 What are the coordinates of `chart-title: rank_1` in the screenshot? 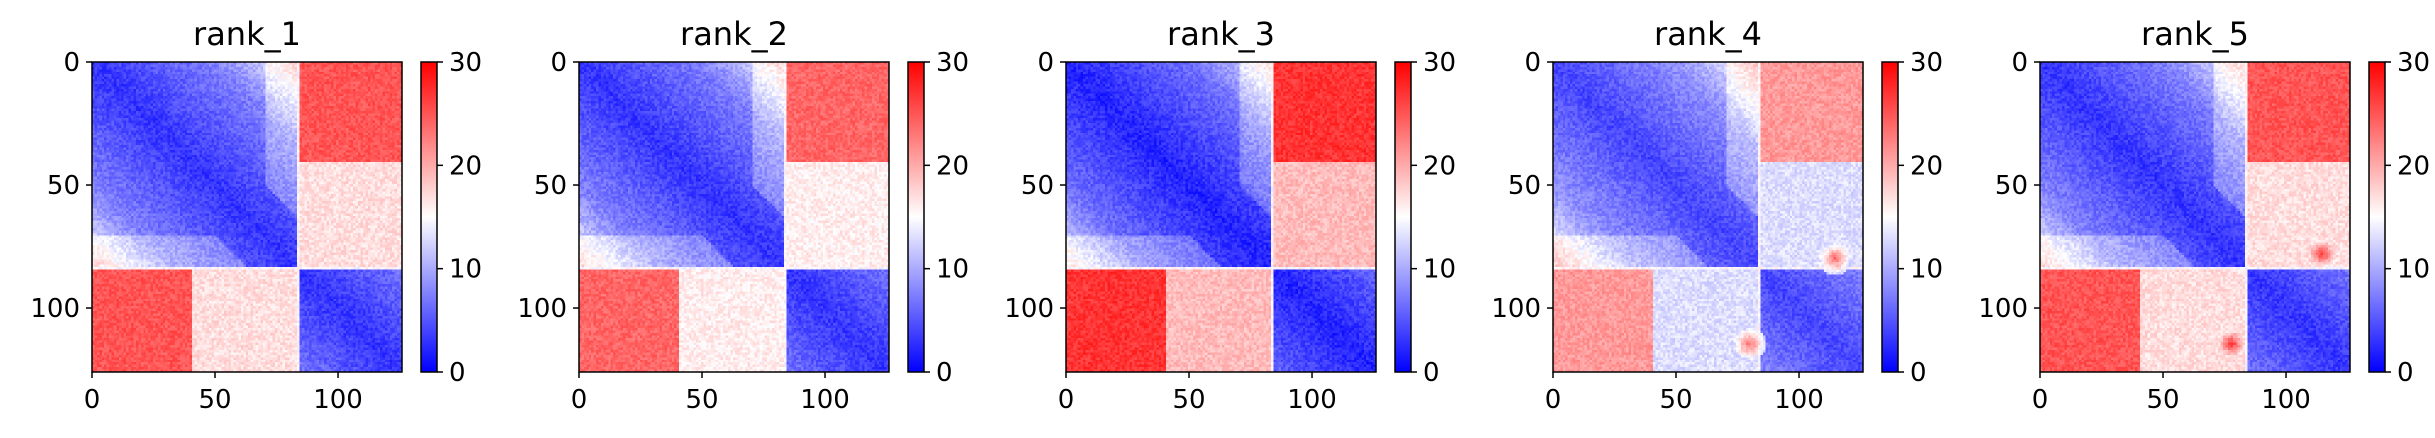 It's located at (247, 34).